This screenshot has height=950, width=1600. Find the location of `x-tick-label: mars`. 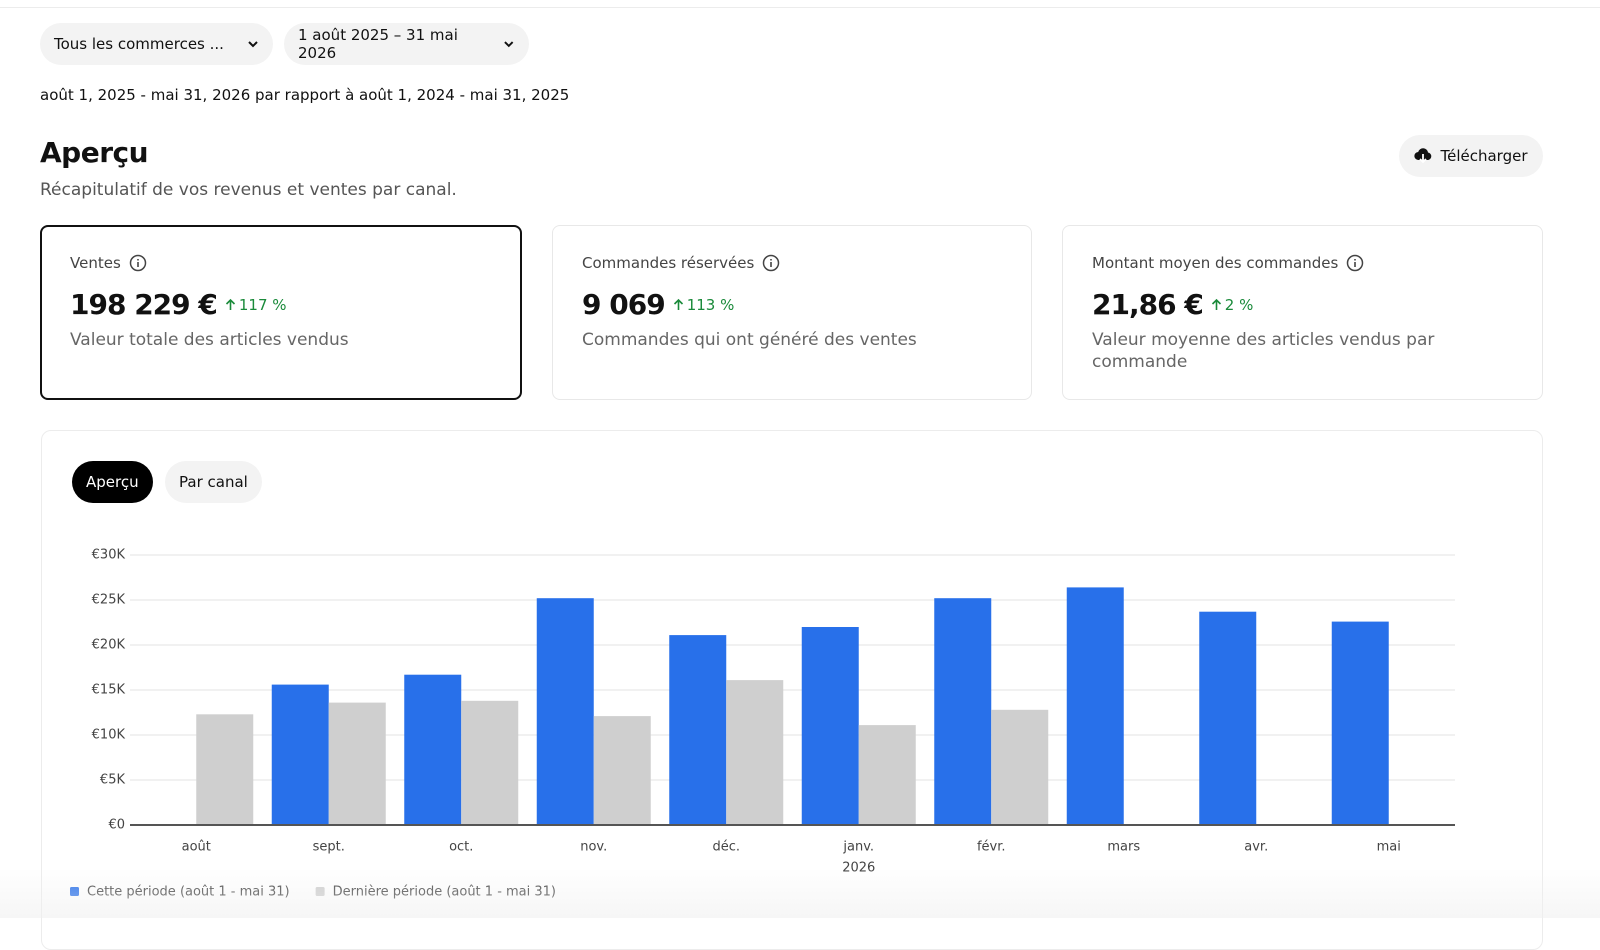

x-tick-label: mars is located at coordinates (1123, 847).